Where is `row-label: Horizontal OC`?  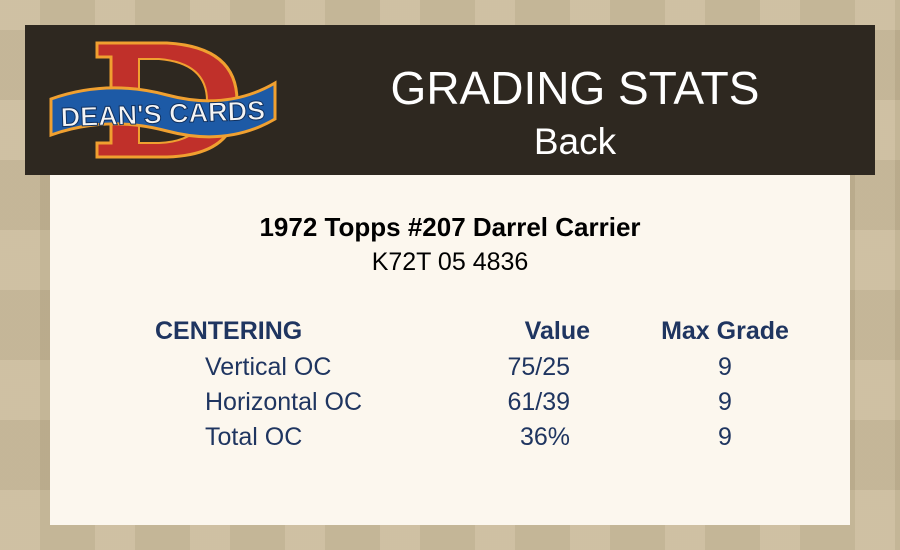 row-label: Horizontal OC is located at coordinates (283, 402).